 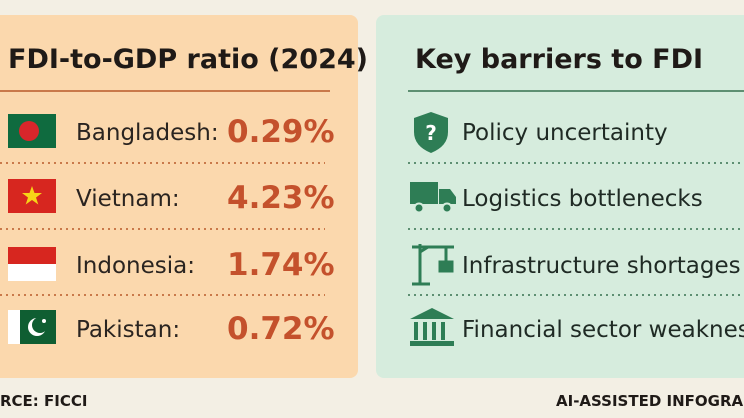 I want to click on country-name: Bangladesh:, so click(x=147, y=133).